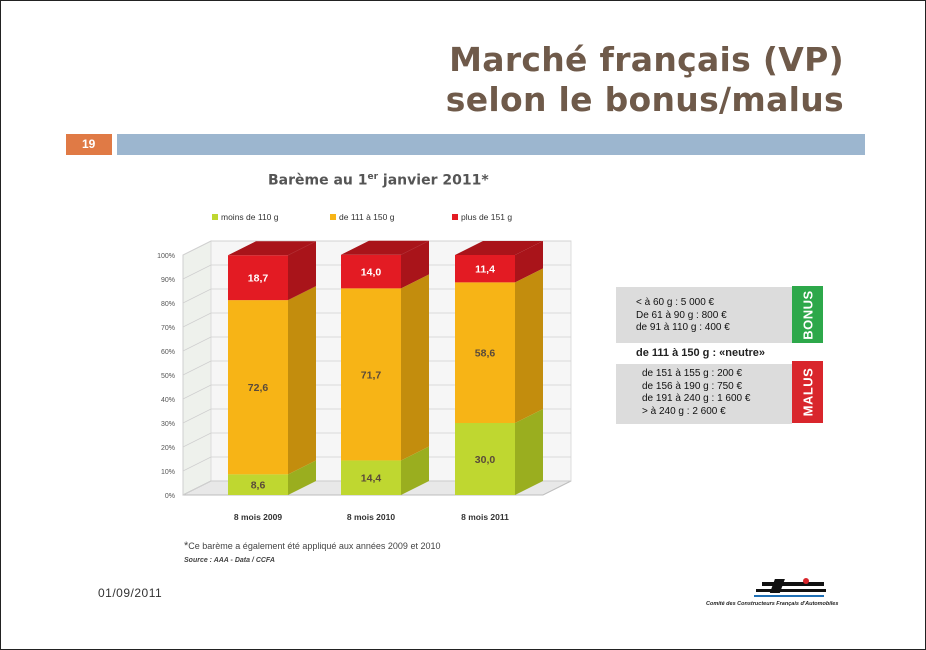 The height and width of the screenshot is (650, 926). I want to click on data-label: 30,0, so click(485, 460).